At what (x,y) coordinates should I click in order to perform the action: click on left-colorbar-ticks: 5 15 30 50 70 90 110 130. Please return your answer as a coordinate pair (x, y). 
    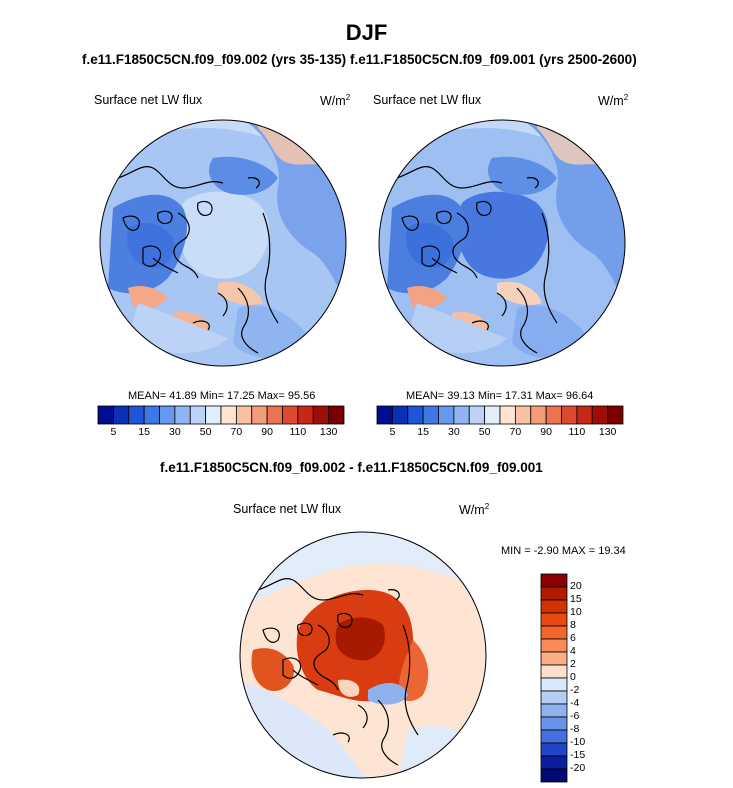
    Looking at the image, I should click on (221, 433).